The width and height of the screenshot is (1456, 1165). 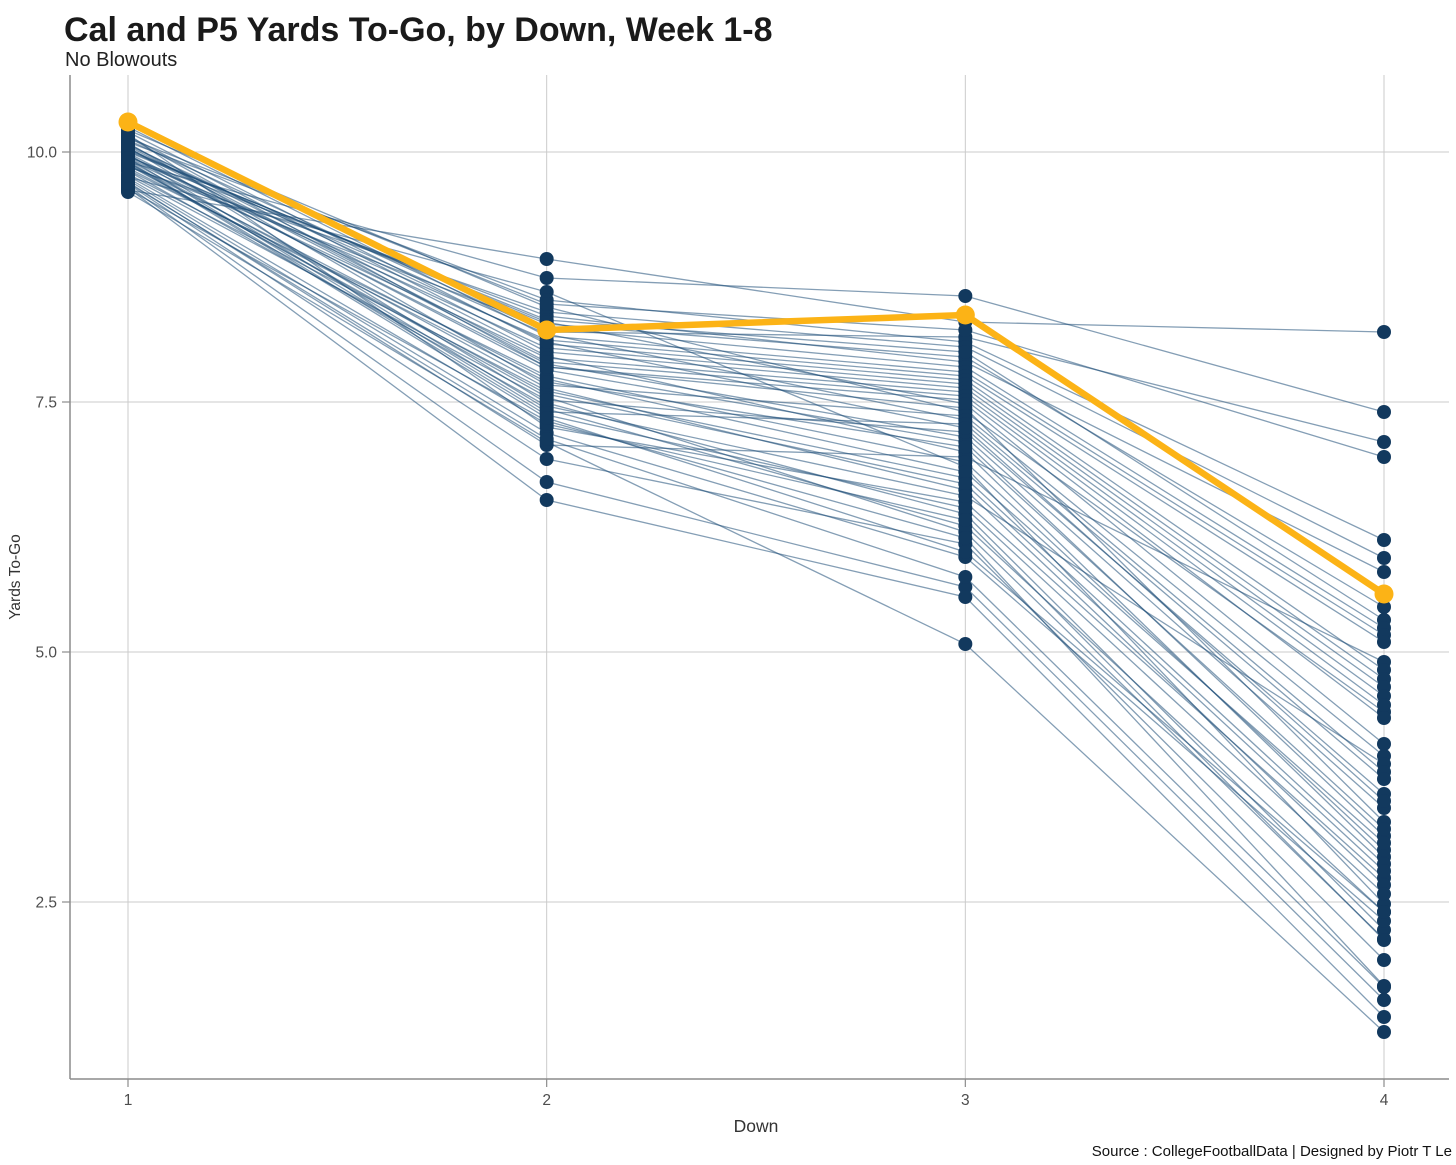 What do you see at coordinates (1384, 1100) in the screenshot?
I see `x-tick-label: 4` at bounding box center [1384, 1100].